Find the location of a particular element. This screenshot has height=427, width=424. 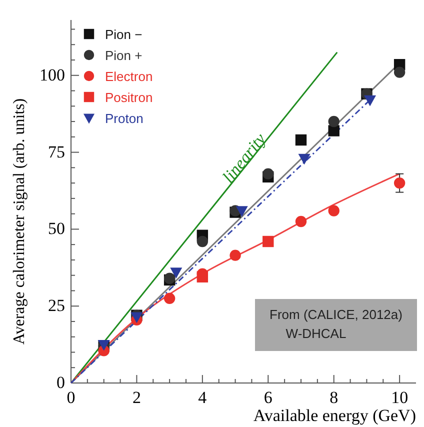

x-axis-title: Available energy (GeV) is located at coordinates (334, 415).